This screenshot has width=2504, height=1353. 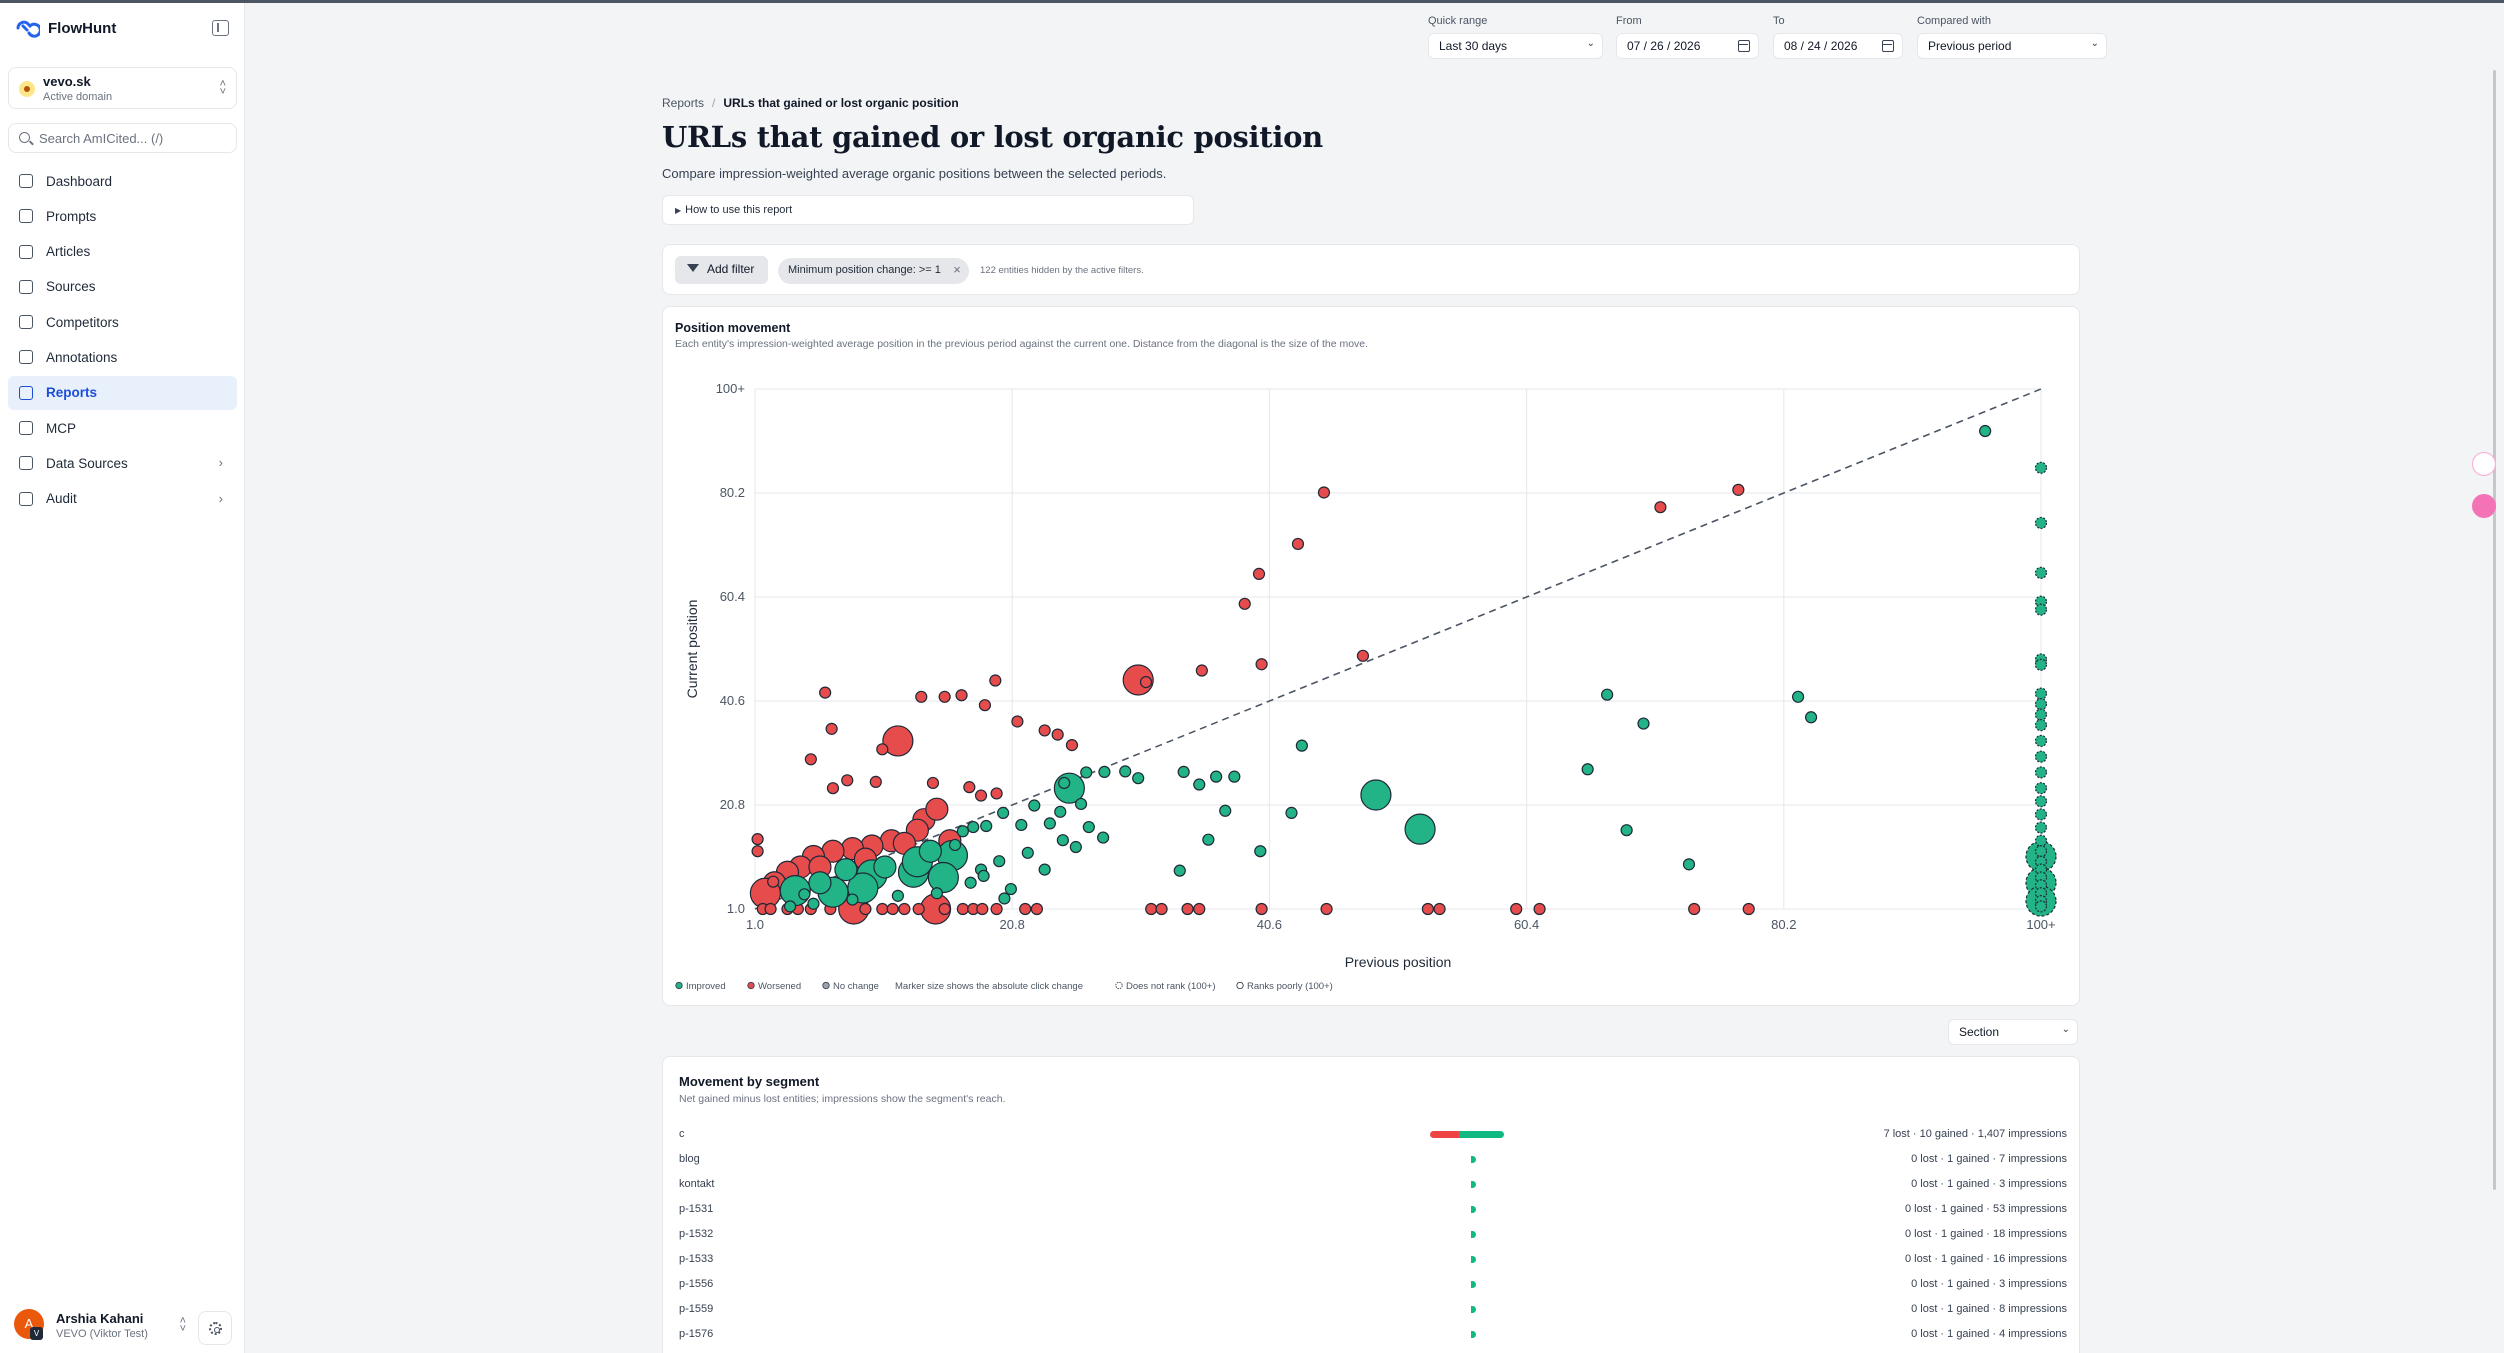 I want to click on segment-stats: 0 lost · 1 gained · 53 impressions, so click(x=1985, y=1209).